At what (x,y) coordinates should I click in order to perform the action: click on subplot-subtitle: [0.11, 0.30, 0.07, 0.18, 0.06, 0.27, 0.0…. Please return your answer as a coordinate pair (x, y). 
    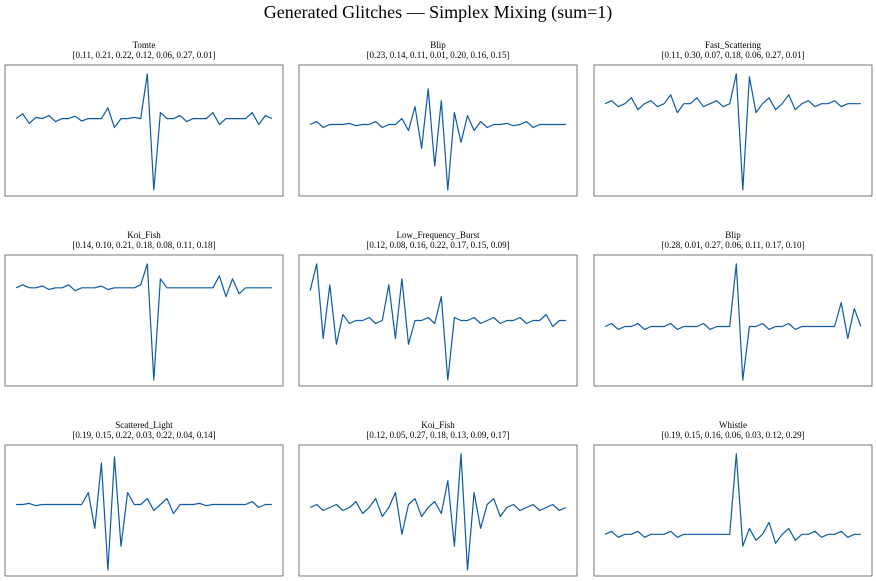
    Looking at the image, I should click on (733, 55).